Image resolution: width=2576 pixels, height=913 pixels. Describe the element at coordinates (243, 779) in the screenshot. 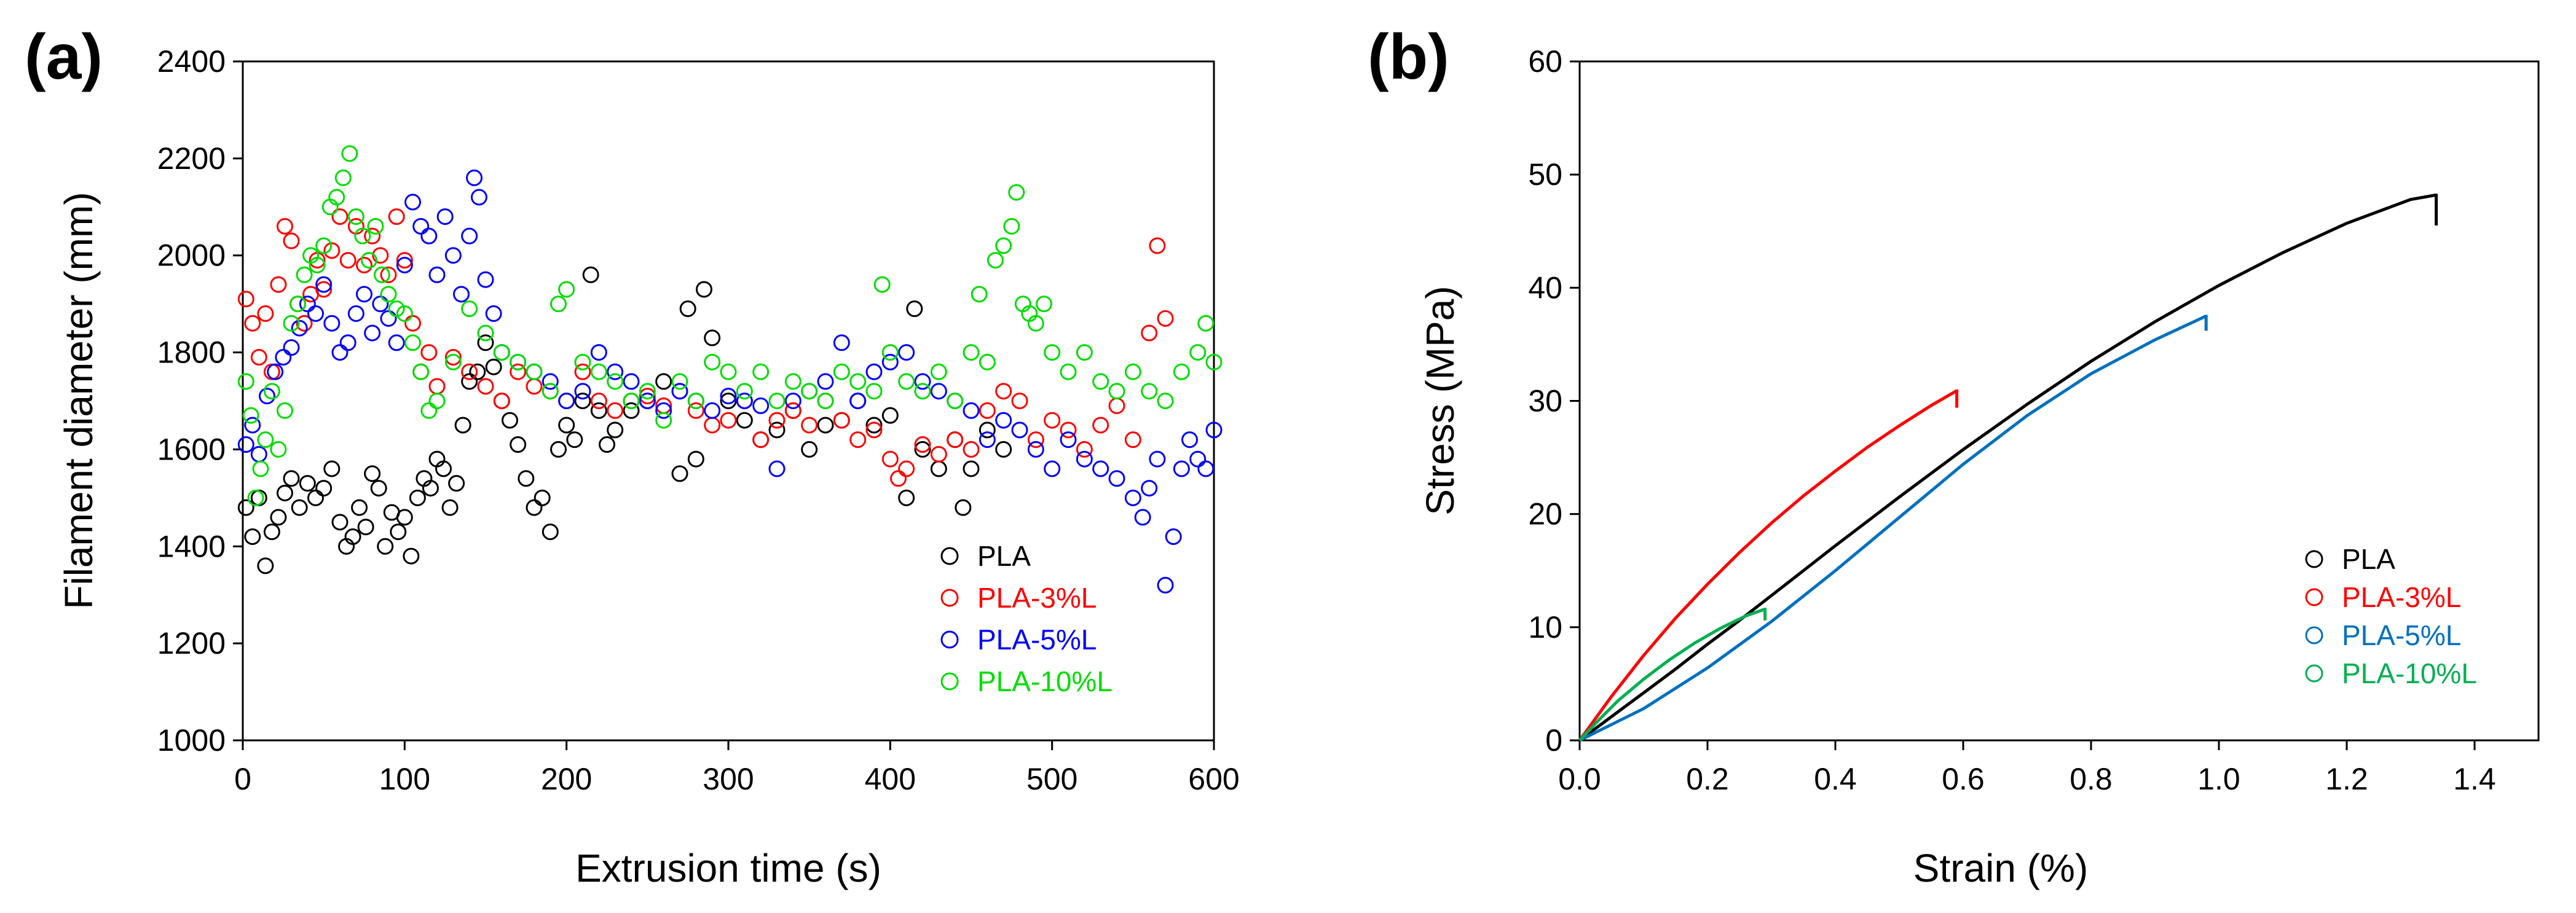

I see `x-tick-label: 0` at that location.